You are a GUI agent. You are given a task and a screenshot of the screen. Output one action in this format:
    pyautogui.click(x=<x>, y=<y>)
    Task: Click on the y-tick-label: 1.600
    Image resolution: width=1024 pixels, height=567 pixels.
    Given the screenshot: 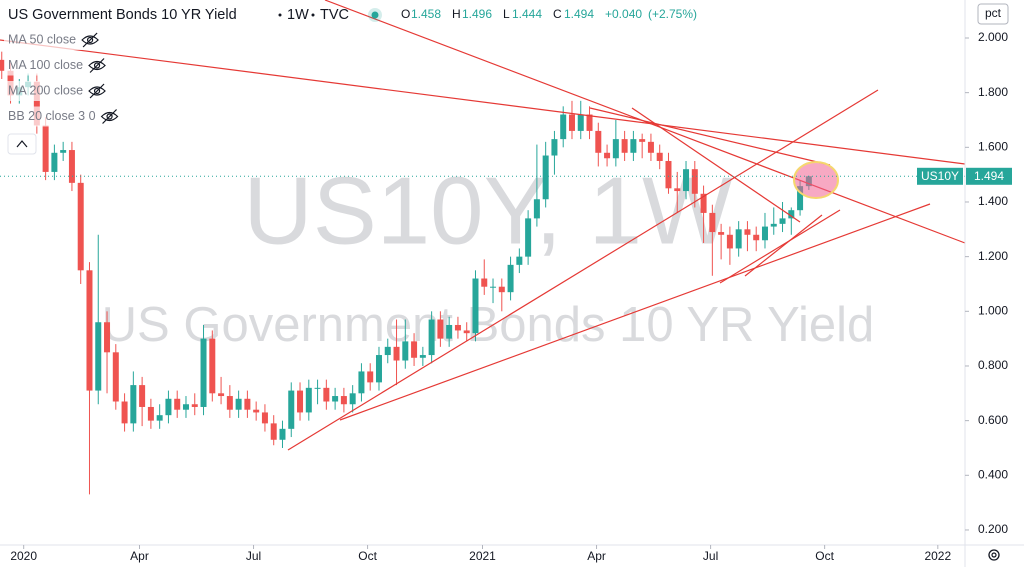 What is the action you would take?
    pyautogui.click(x=993, y=146)
    